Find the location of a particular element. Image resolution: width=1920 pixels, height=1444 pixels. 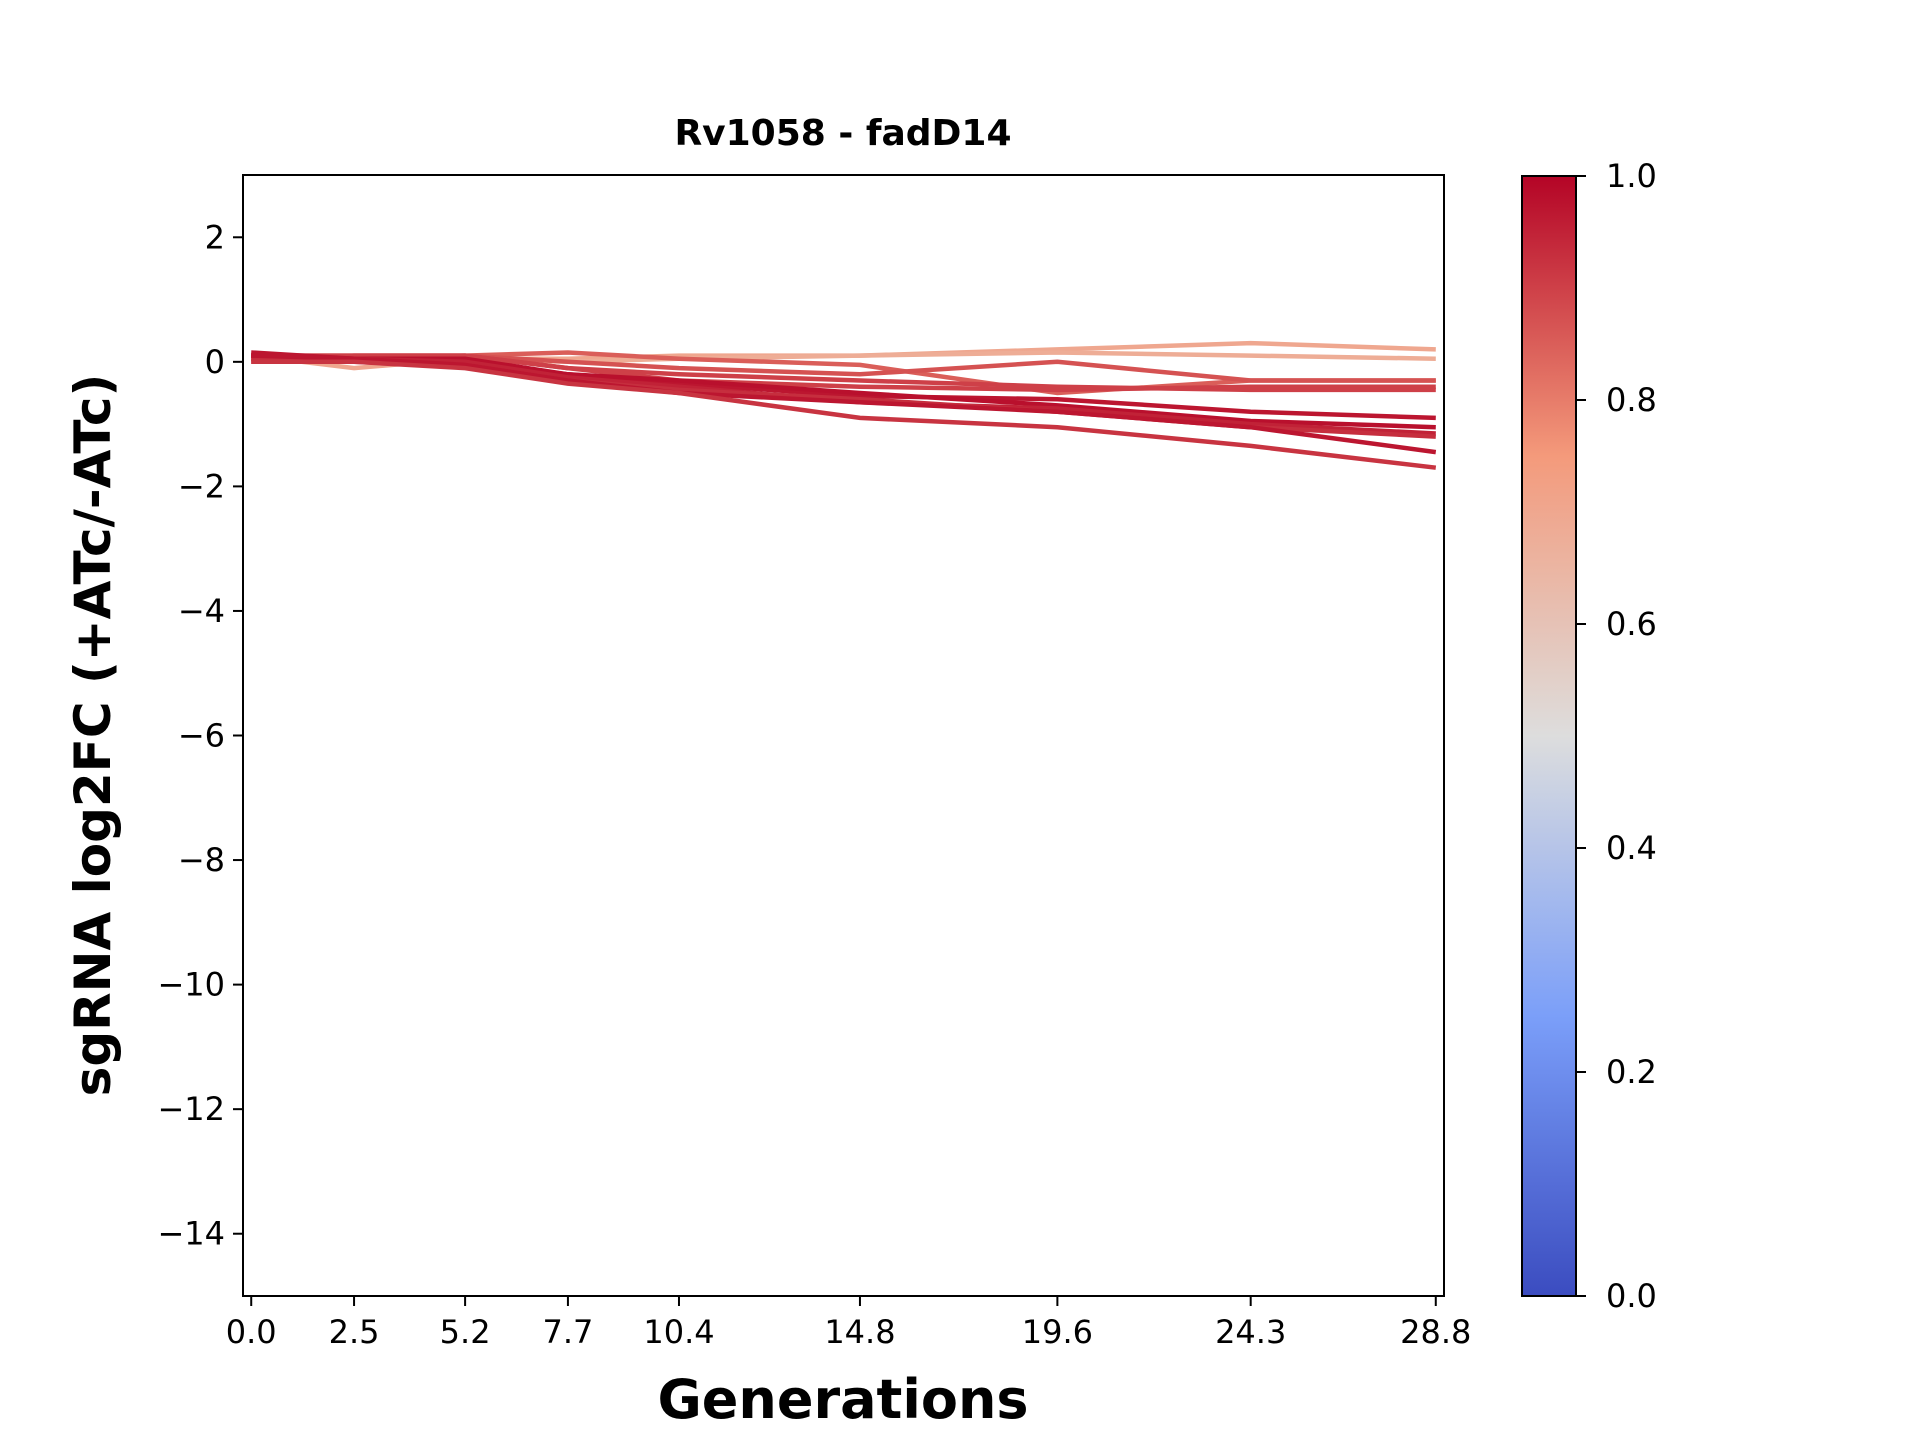

y-tick-label: −6 is located at coordinates (201, 736).